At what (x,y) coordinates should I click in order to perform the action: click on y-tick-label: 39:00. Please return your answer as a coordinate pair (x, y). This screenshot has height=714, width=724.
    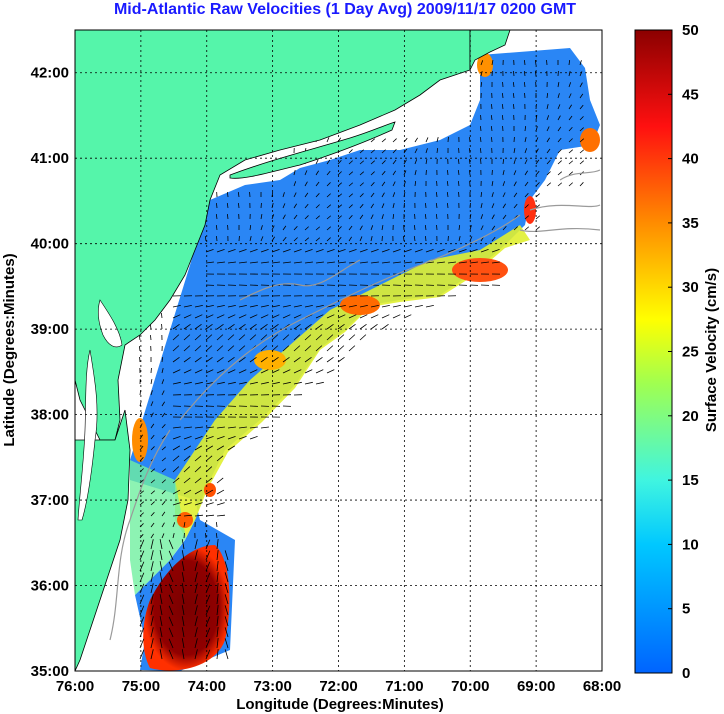
    Looking at the image, I should click on (50, 329).